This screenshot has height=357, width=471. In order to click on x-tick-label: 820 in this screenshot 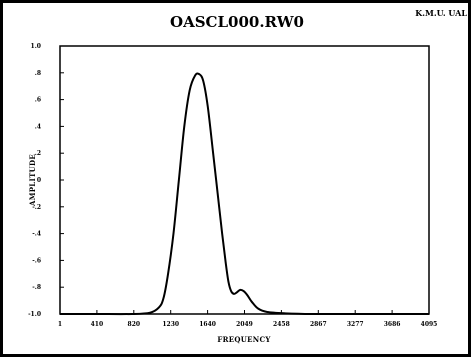, I will do `click(134, 324)`.